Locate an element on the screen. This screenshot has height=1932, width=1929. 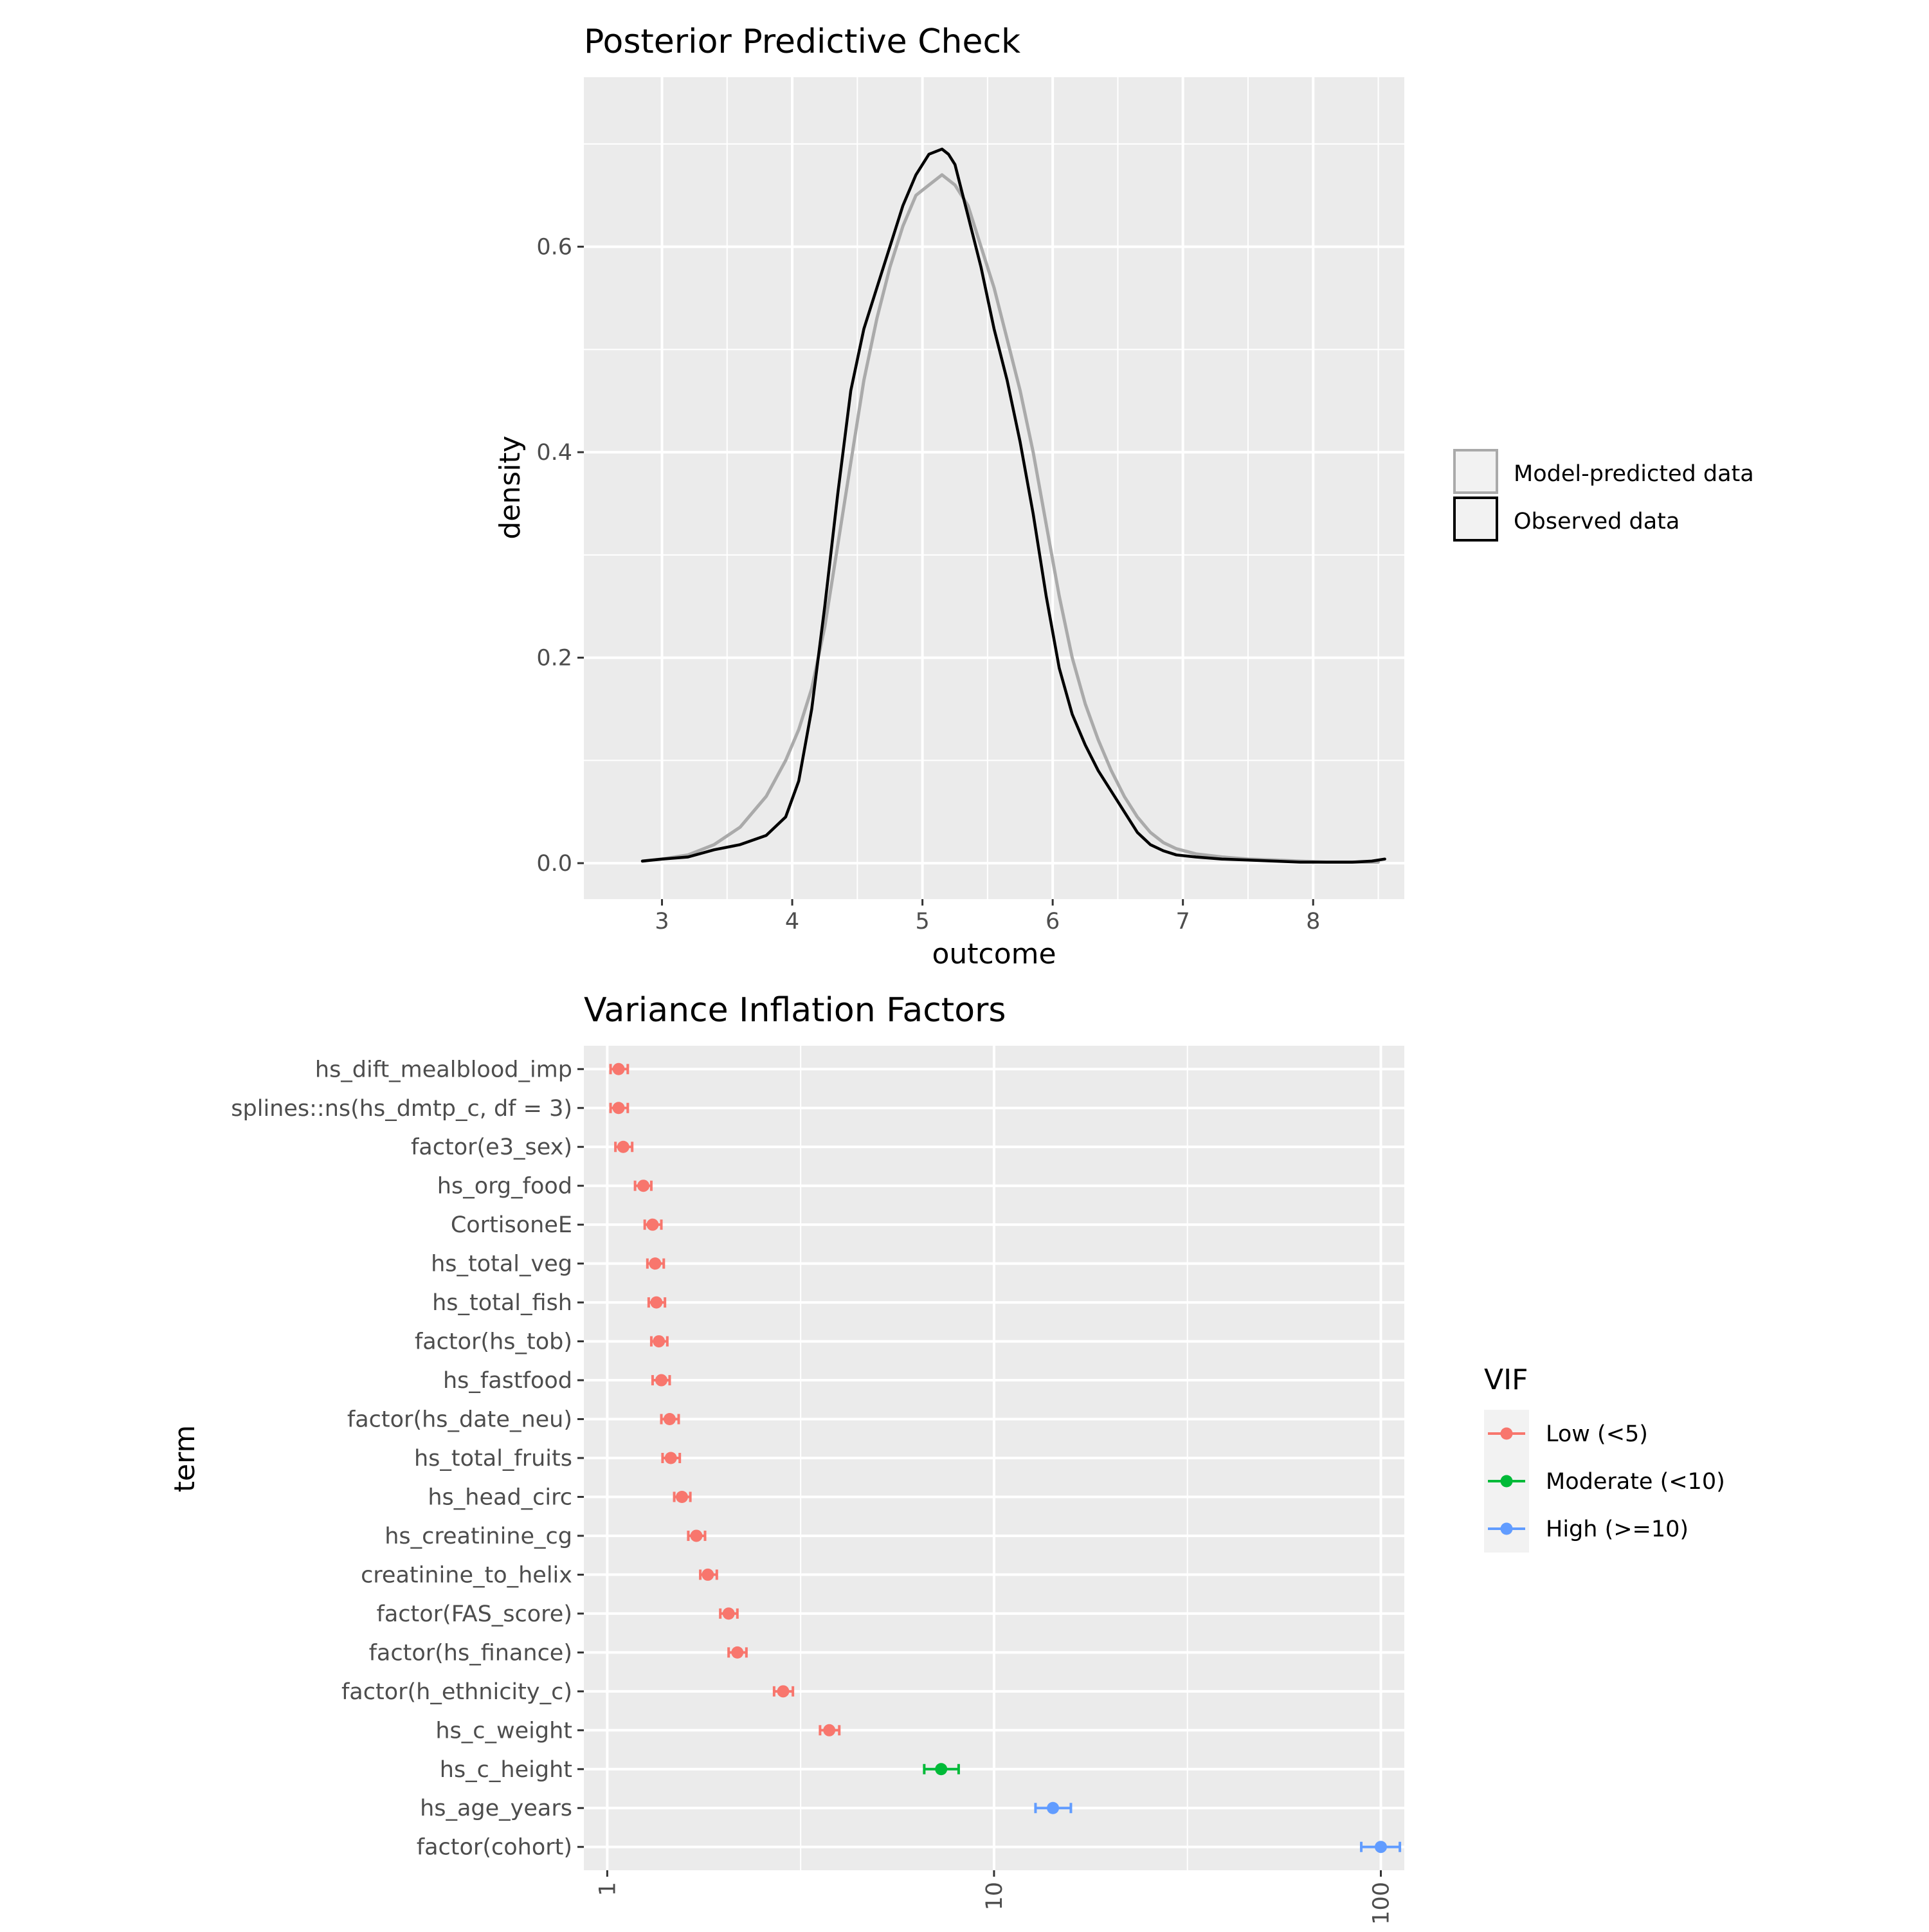
vif-x-tick-label: 10 is located at coordinates (995, 1897).